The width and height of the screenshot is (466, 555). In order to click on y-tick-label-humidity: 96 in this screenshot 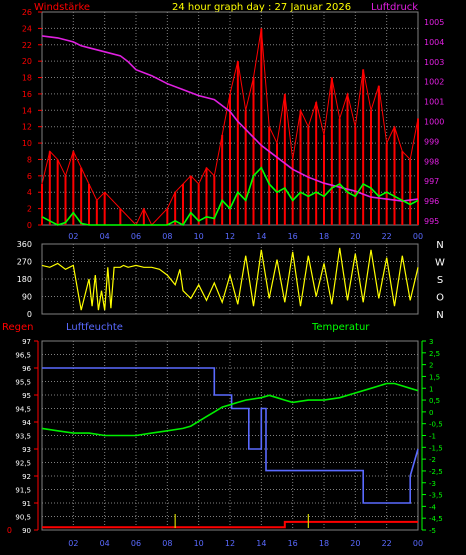, I will do `click(26, 369)`.